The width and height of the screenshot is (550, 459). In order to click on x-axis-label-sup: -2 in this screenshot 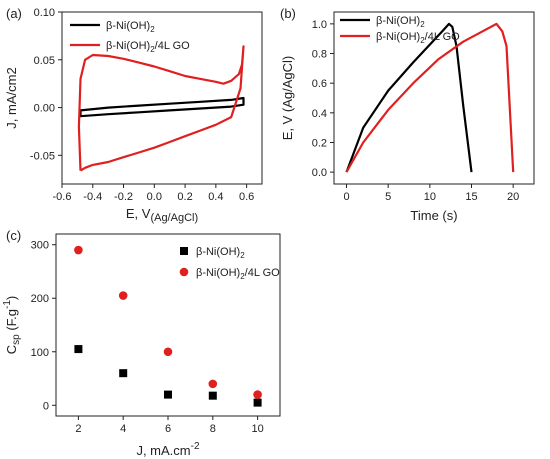, I will do `click(195, 446)`.